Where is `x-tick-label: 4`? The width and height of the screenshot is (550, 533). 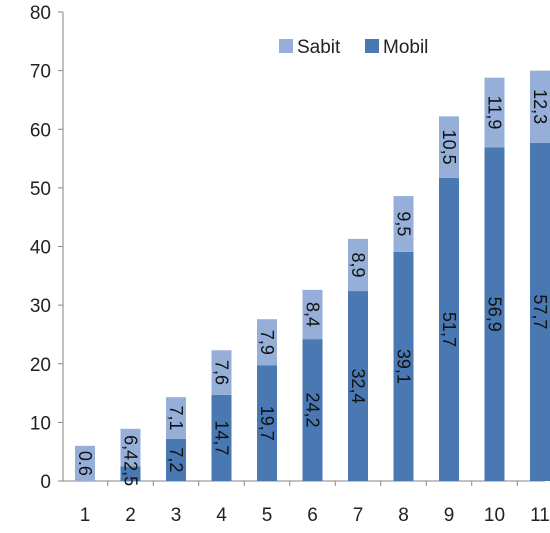 x-tick-label: 4 is located at coordinates (221, 515).